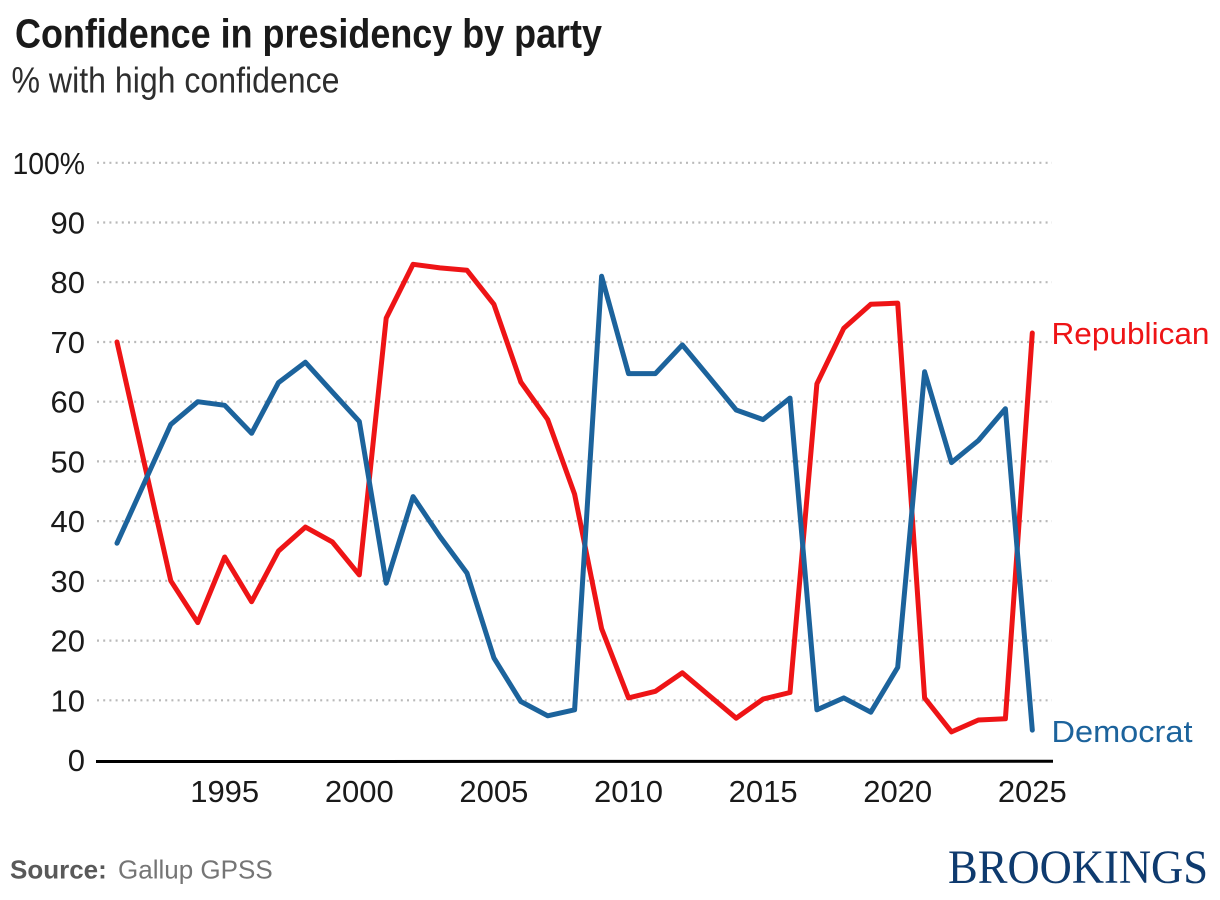 The width and height of the screenshot is (1220, 900). Describe the element at coordinates (68, 461) in the screenshot. I see `svg-text: 50` at that location.